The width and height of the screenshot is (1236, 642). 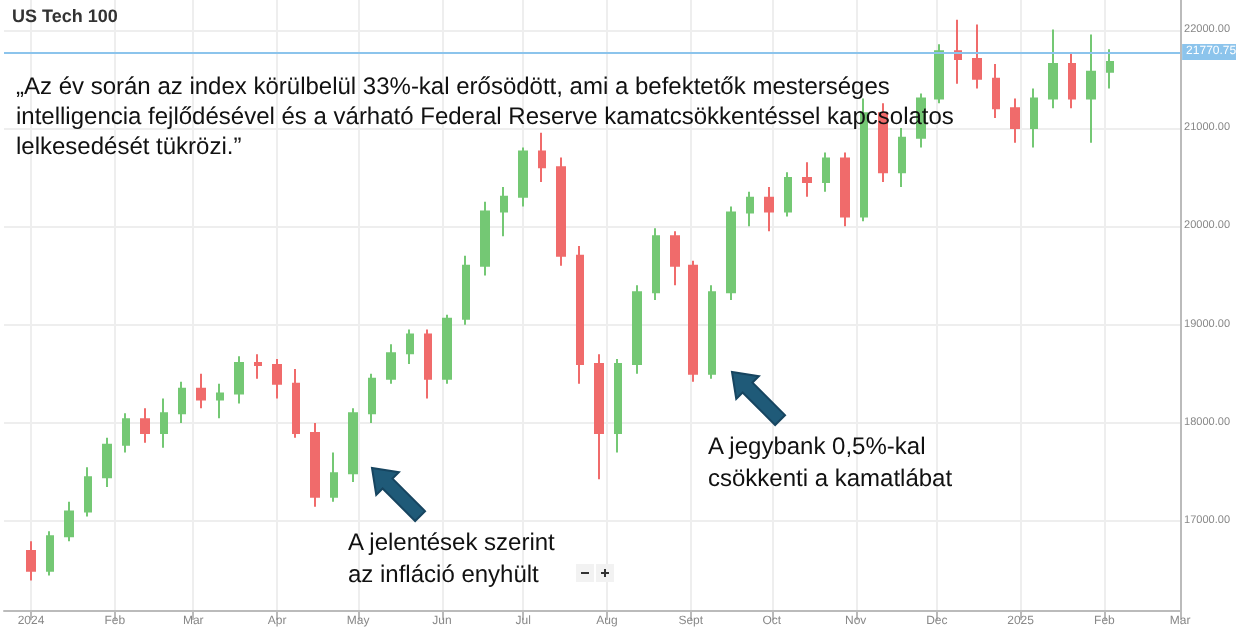 I want to click on chart-title: US Tech 100, so click(x=65, y=16).